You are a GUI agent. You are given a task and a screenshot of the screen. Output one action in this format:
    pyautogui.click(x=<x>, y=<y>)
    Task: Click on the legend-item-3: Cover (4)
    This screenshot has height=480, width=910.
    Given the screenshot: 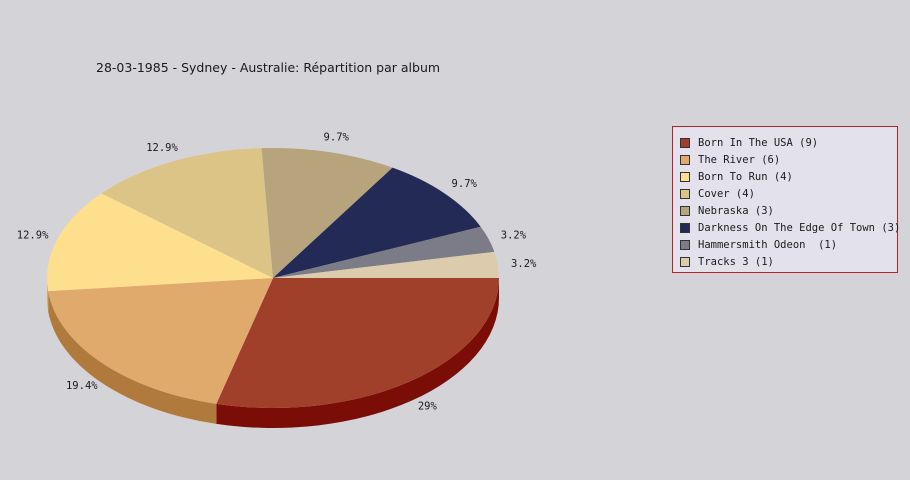 What is the action you would take?
    pyautogui.click(x=788, y=193)
    